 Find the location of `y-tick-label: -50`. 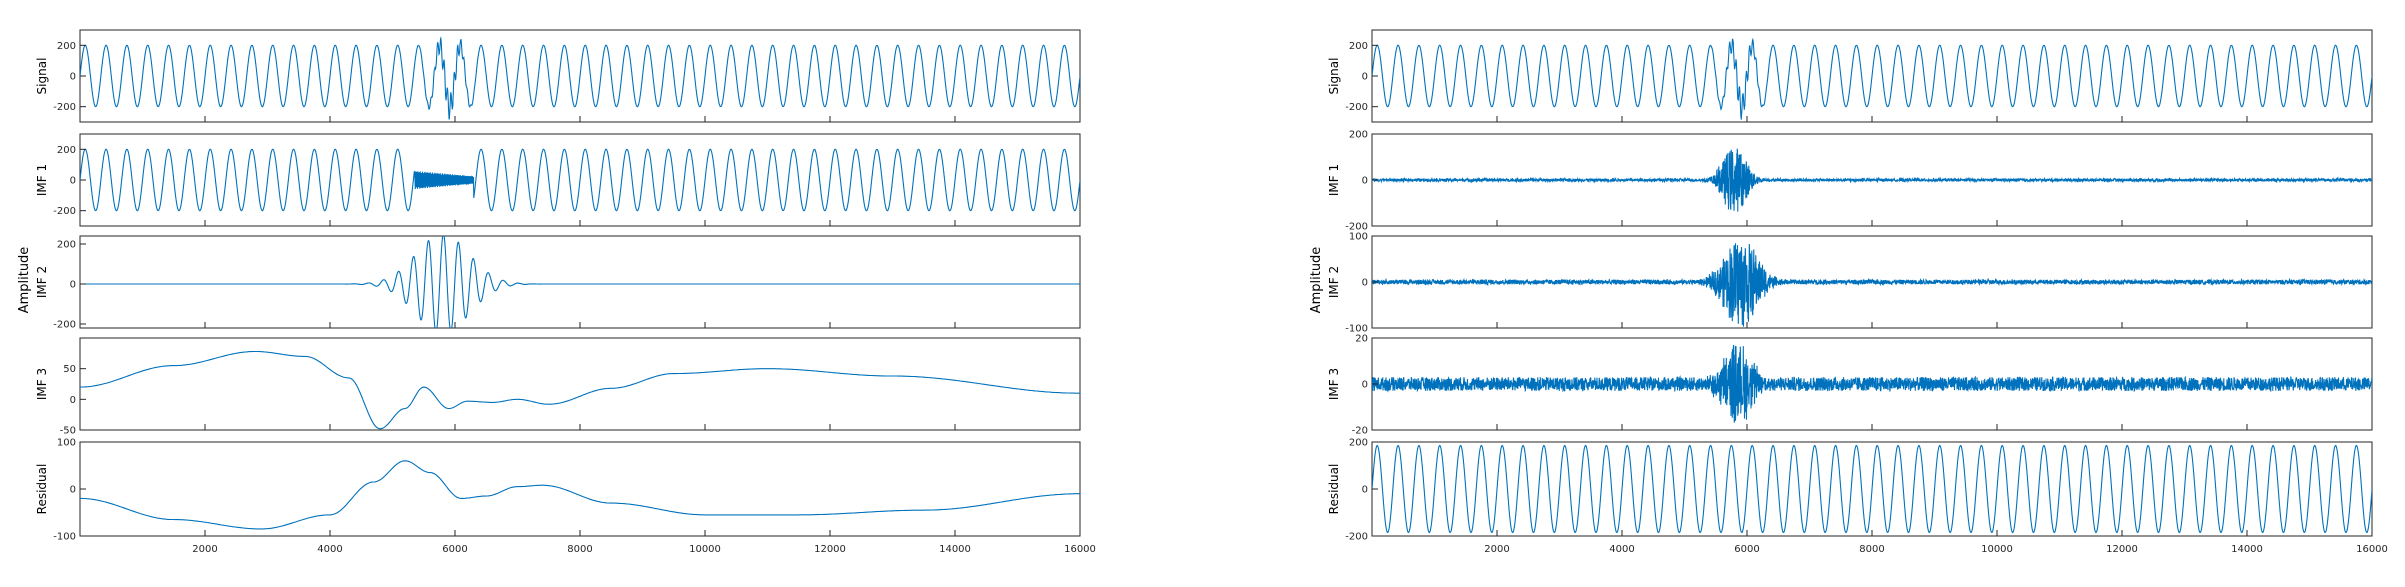

y-tick-label: -50 is located at coordinates (68, 431).